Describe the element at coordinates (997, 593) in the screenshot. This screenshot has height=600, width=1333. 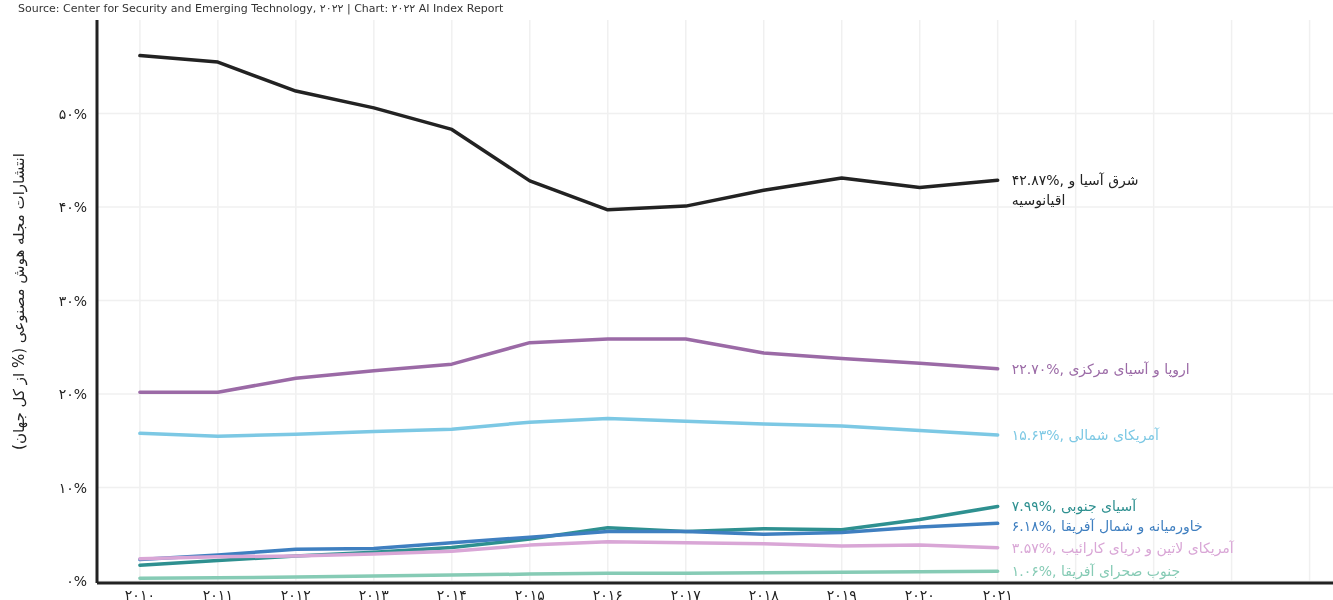
I see `x-tick-label: ۲۰۲۱` at that location.